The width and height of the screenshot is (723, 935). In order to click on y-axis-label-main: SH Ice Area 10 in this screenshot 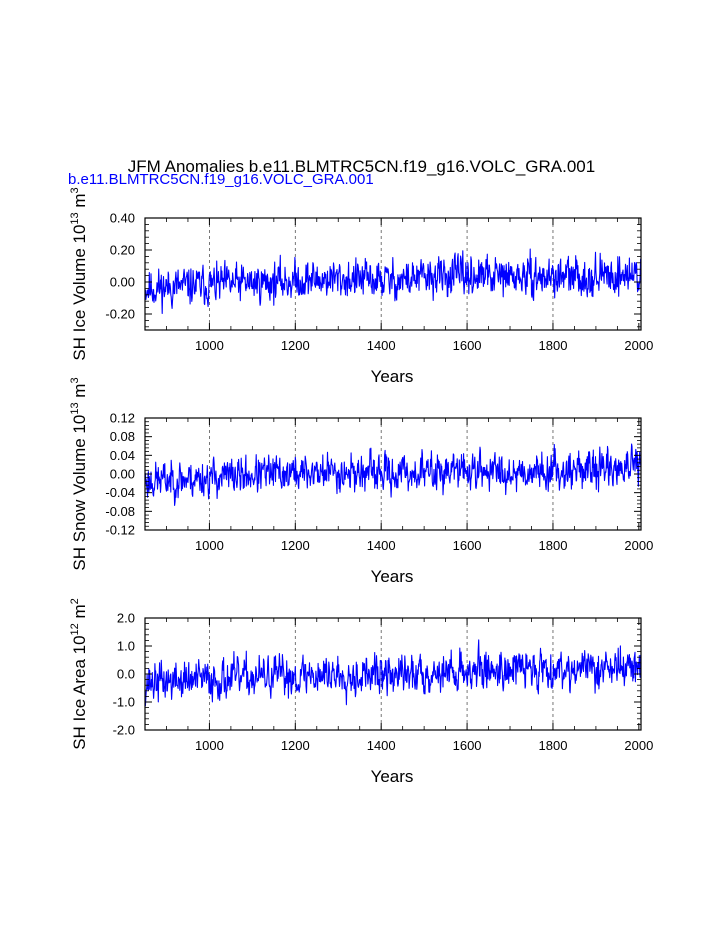, I will do `click(79, 692)`.